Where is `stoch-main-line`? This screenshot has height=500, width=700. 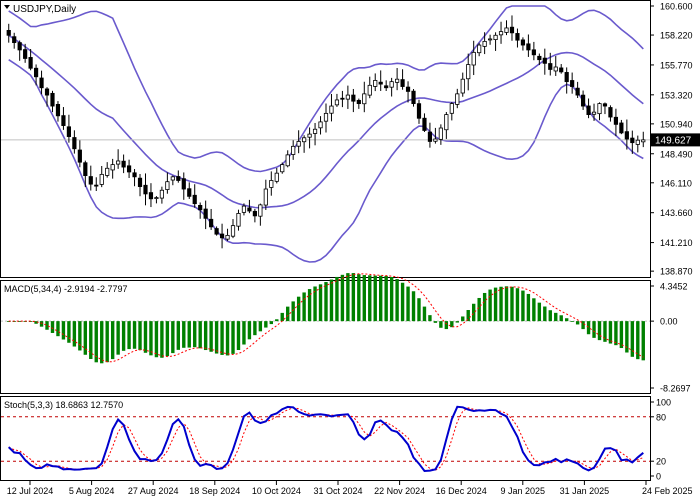
stoch-main-line is located at coordinates (325, 439).